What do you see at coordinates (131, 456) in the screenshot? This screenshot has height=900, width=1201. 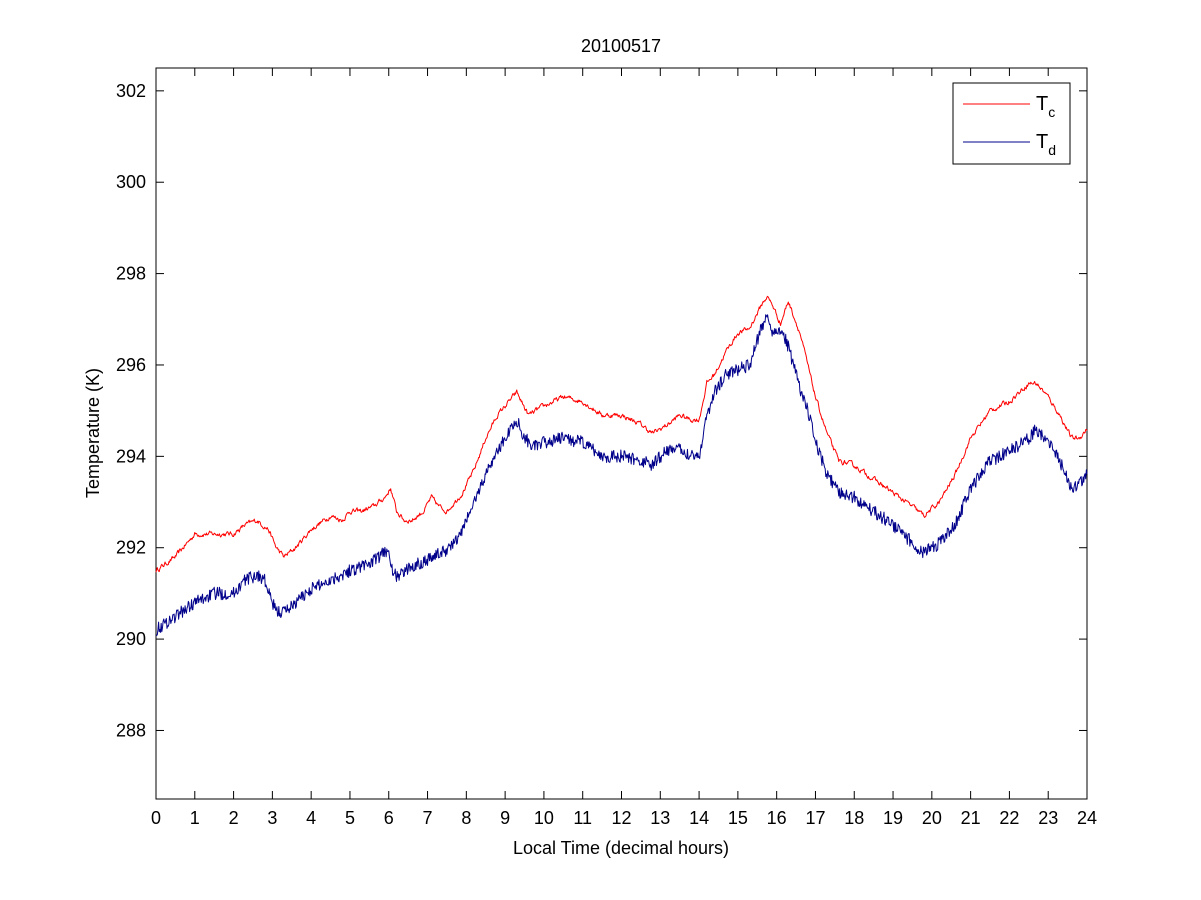 I see `y-tick-label: 294` at bounding box center [131, 456].